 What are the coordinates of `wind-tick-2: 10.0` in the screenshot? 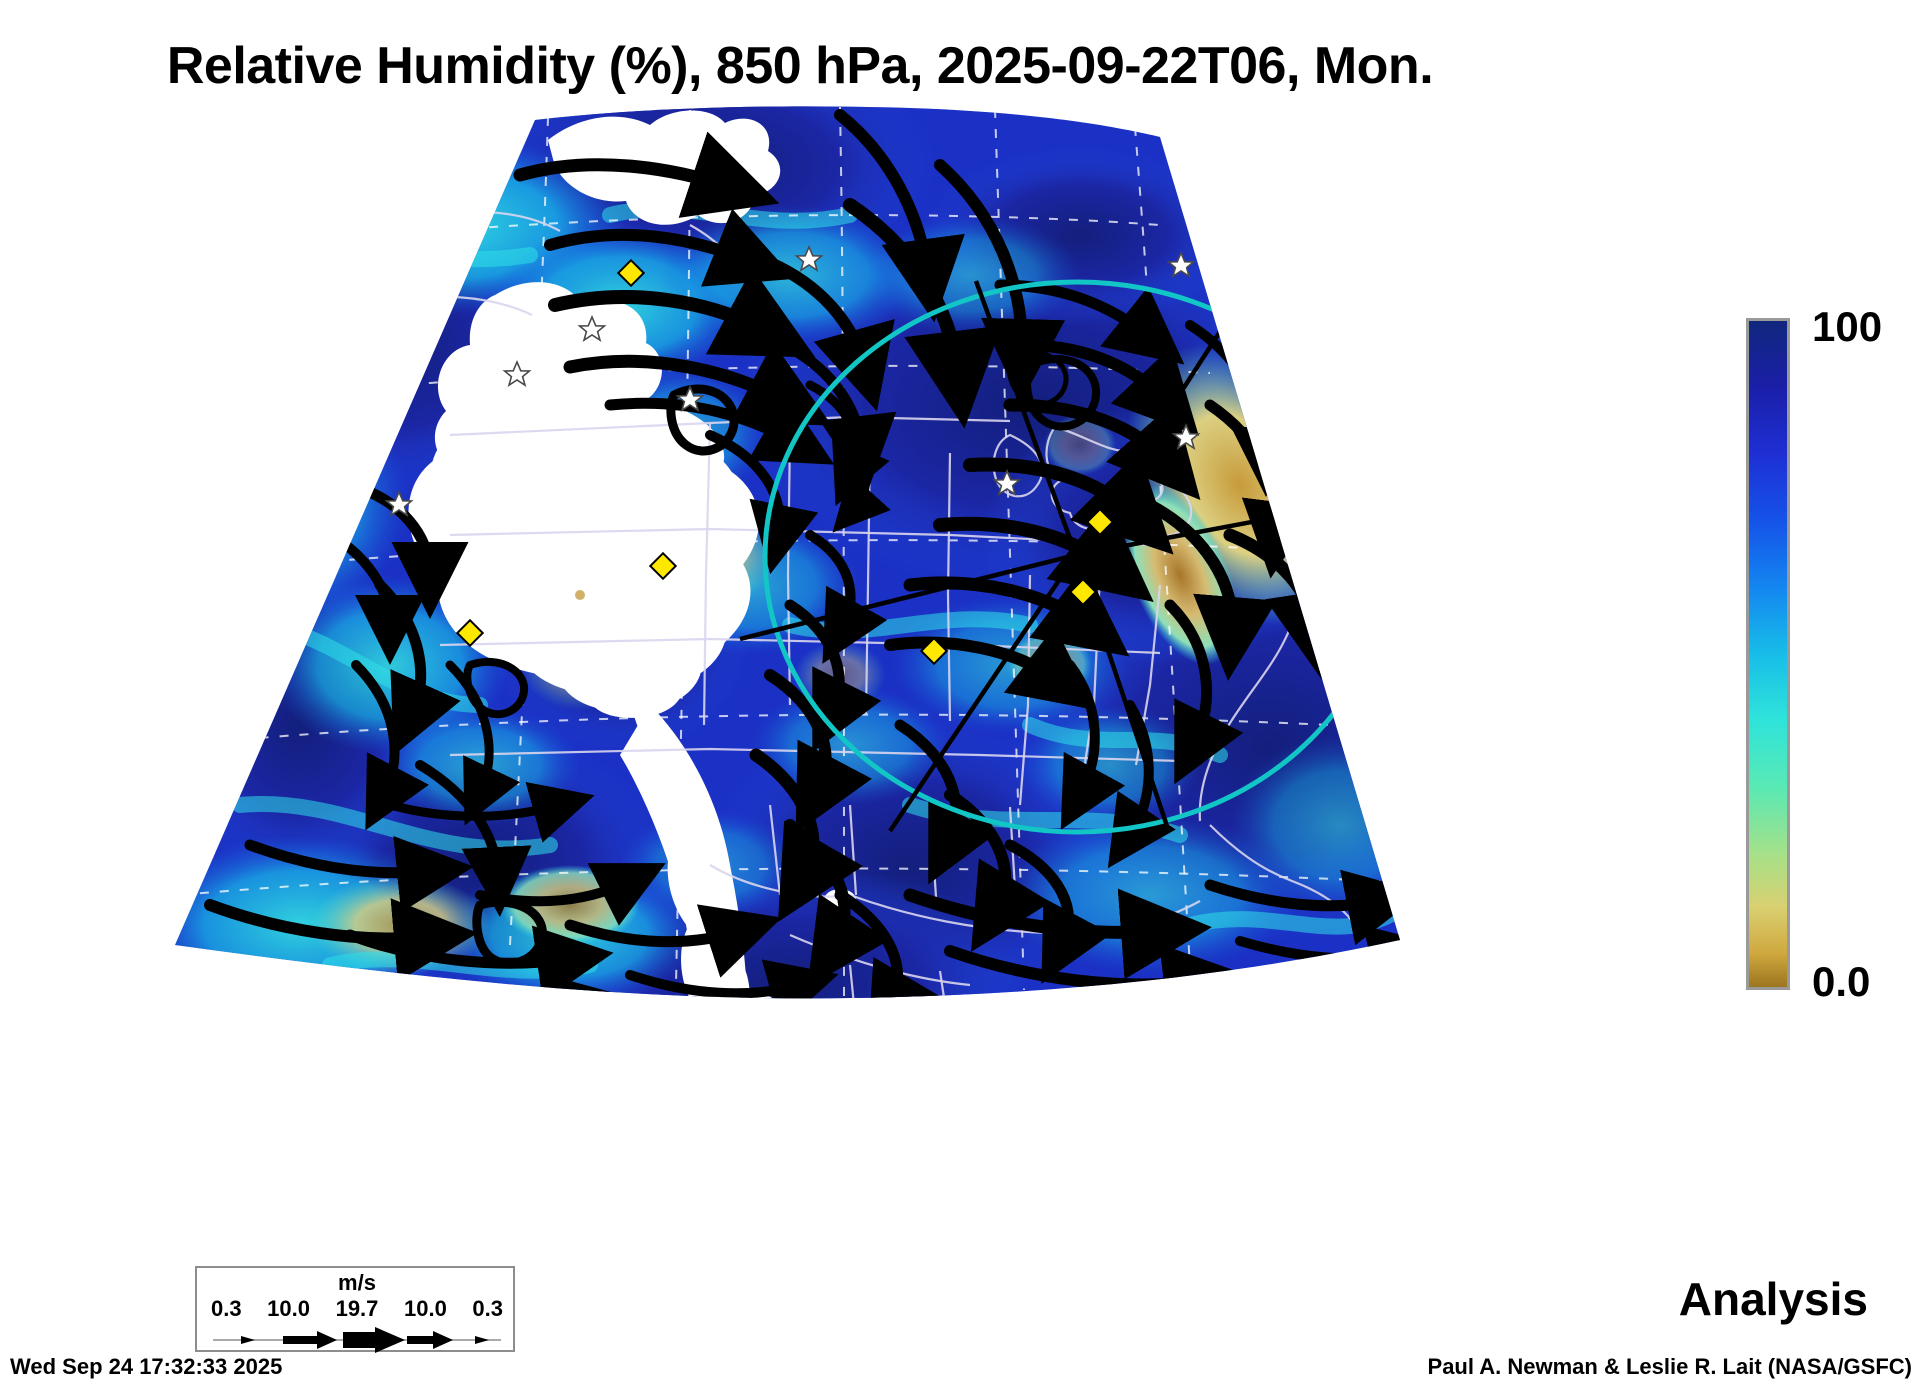 It's located at (288, 1308).